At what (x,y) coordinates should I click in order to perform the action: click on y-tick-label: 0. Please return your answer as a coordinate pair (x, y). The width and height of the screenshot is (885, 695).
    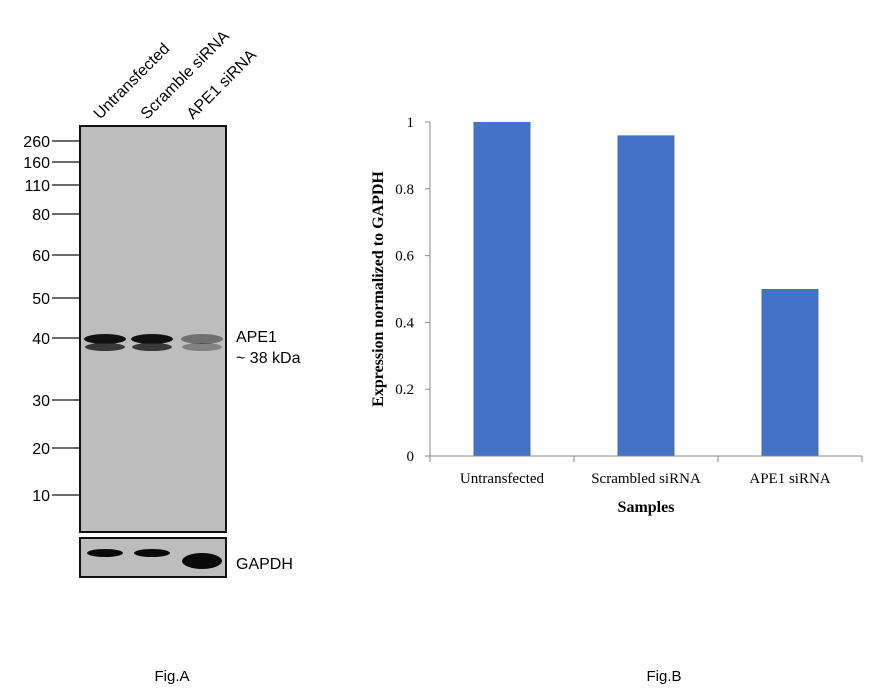
    Looking at the image, I should click on (411, 457).